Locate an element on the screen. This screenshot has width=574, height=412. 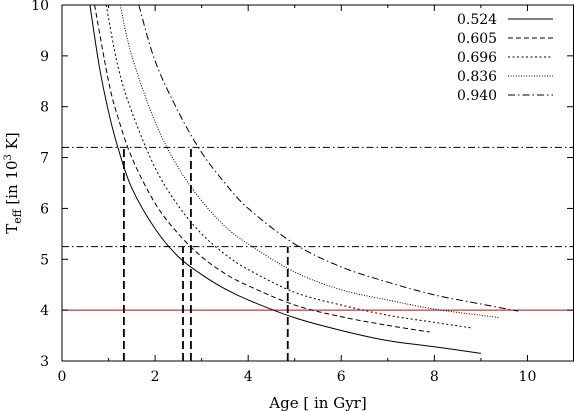
x-tick-label: 8 is located at coordinates (434, 377).